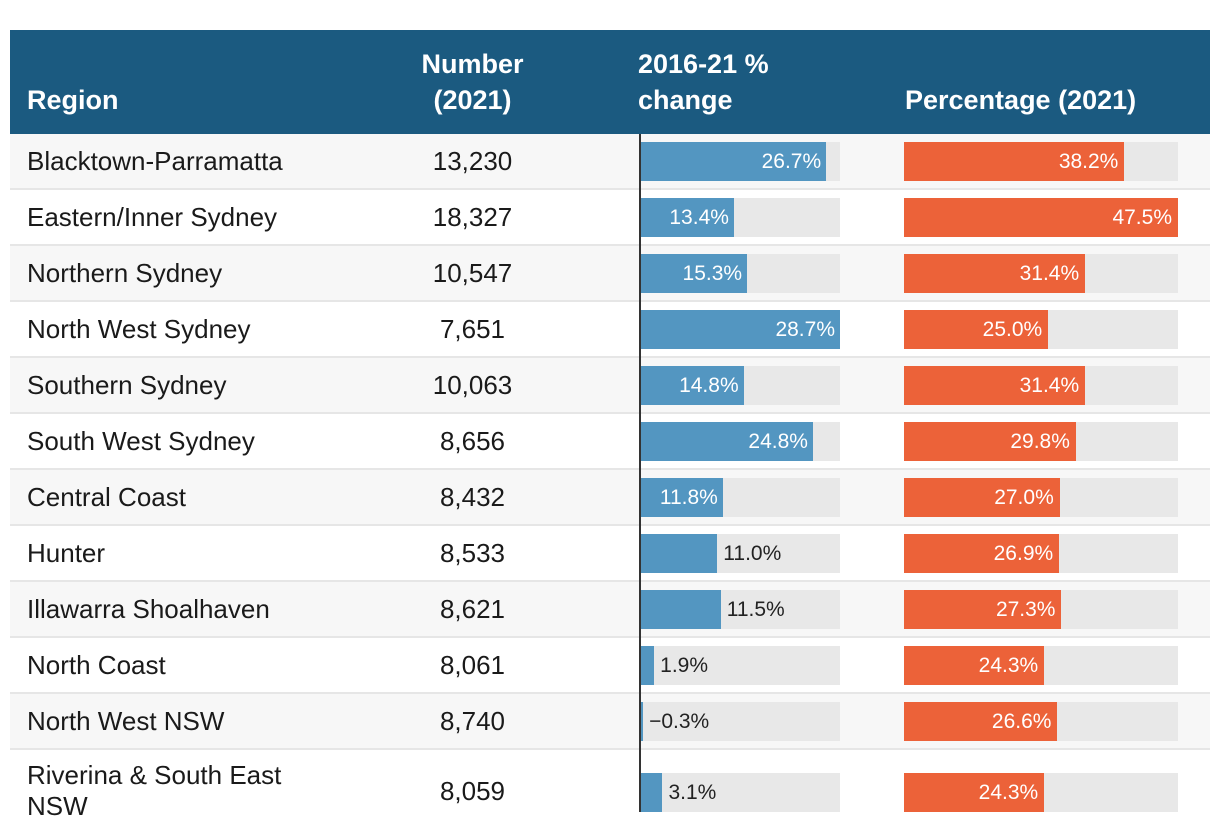  What do you see at coordinates (472, 496) in the screenshot?
I see `number-cell: 8,432` at bounding box center [472, 496].